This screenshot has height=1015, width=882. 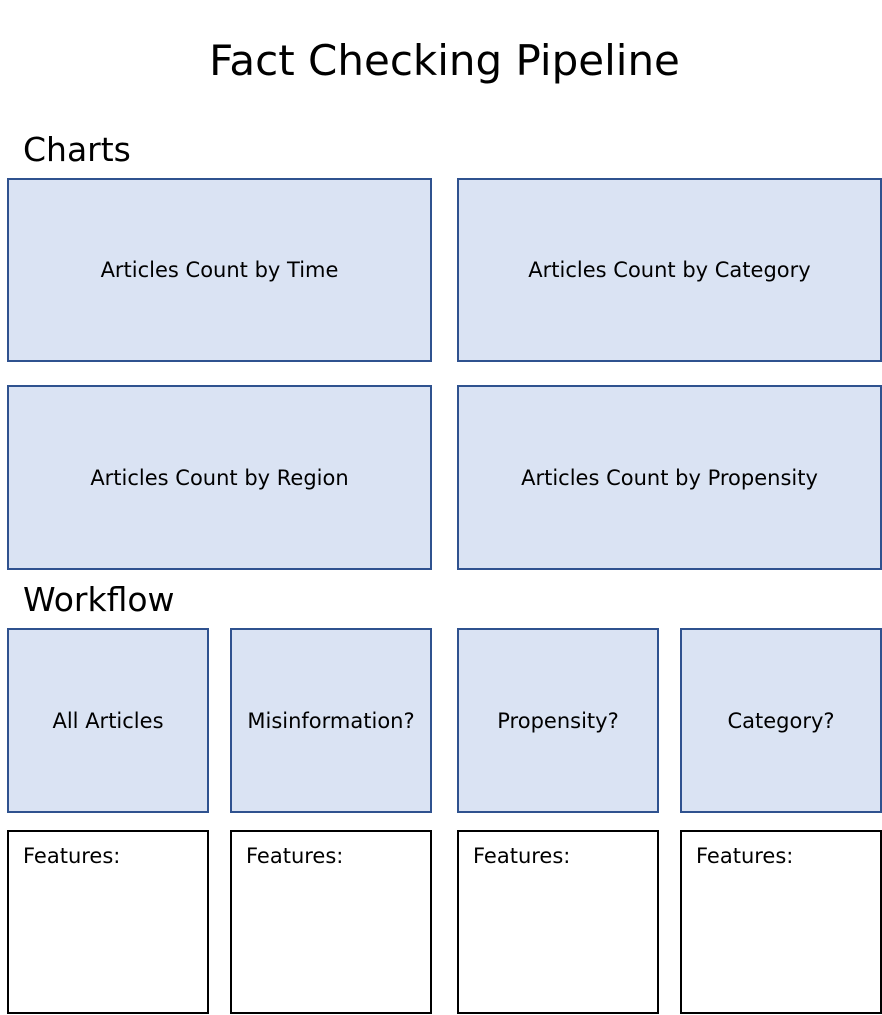 I want to click on page-title: Fact Checking Pipeline, so click(x=444, y=60).